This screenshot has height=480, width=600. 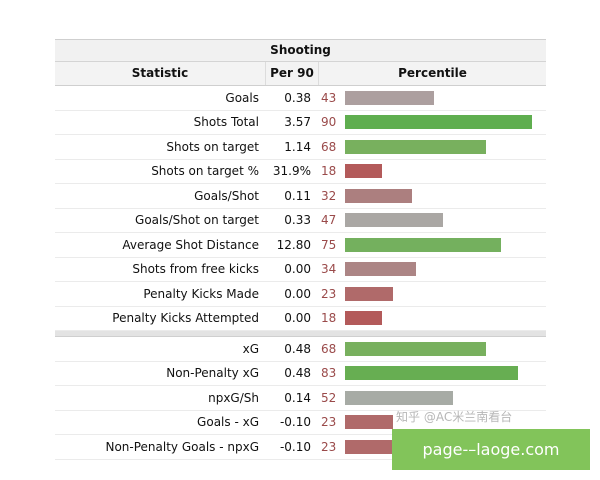 I want to click on percentile-cell: 43, so click(x=431, y=97).